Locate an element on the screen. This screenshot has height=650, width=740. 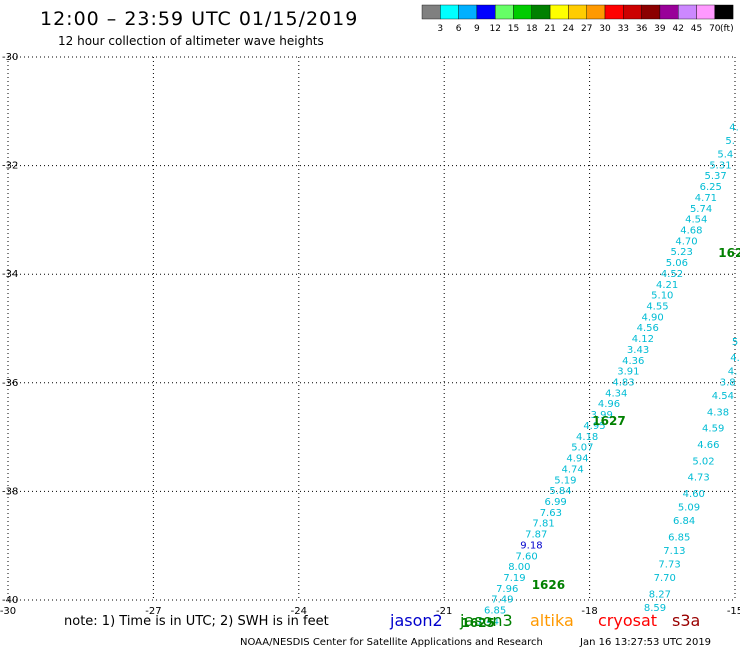
scale-label: 24 is located at coordinates (569, 29).